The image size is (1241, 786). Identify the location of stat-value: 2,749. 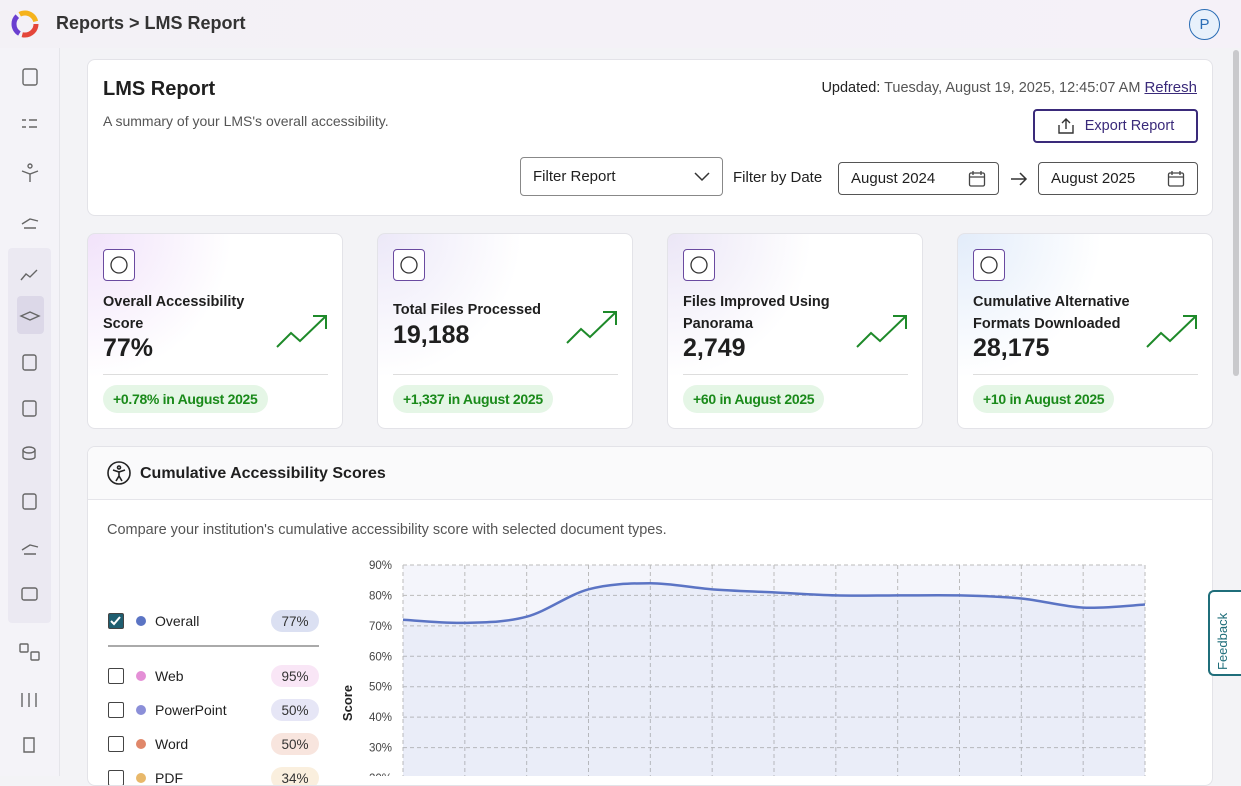
(714, 348).